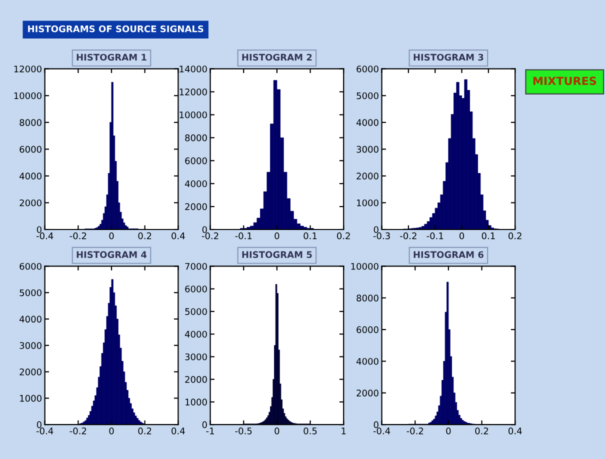 The height and width of the screenshot is (459, 606). What do you see at coordinates (449, 57) in the screenshot?
I see `chart-title: HISTOGRAM 3` at bounding box center [449, 57].